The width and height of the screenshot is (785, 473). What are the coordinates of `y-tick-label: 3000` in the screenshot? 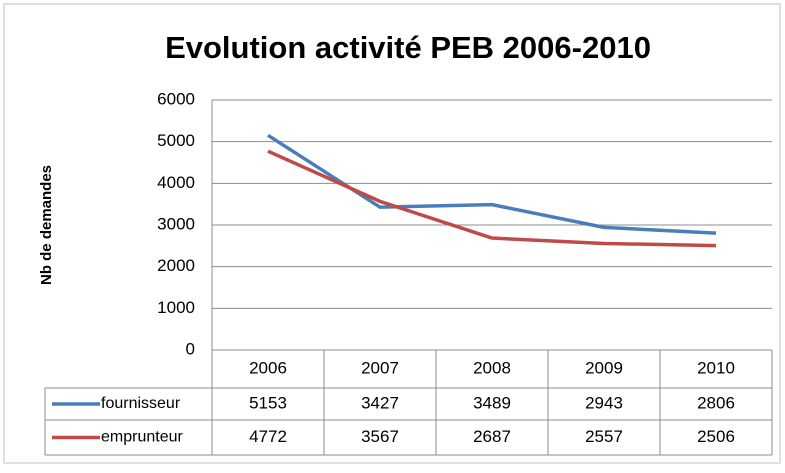 It's located at (176, 223).